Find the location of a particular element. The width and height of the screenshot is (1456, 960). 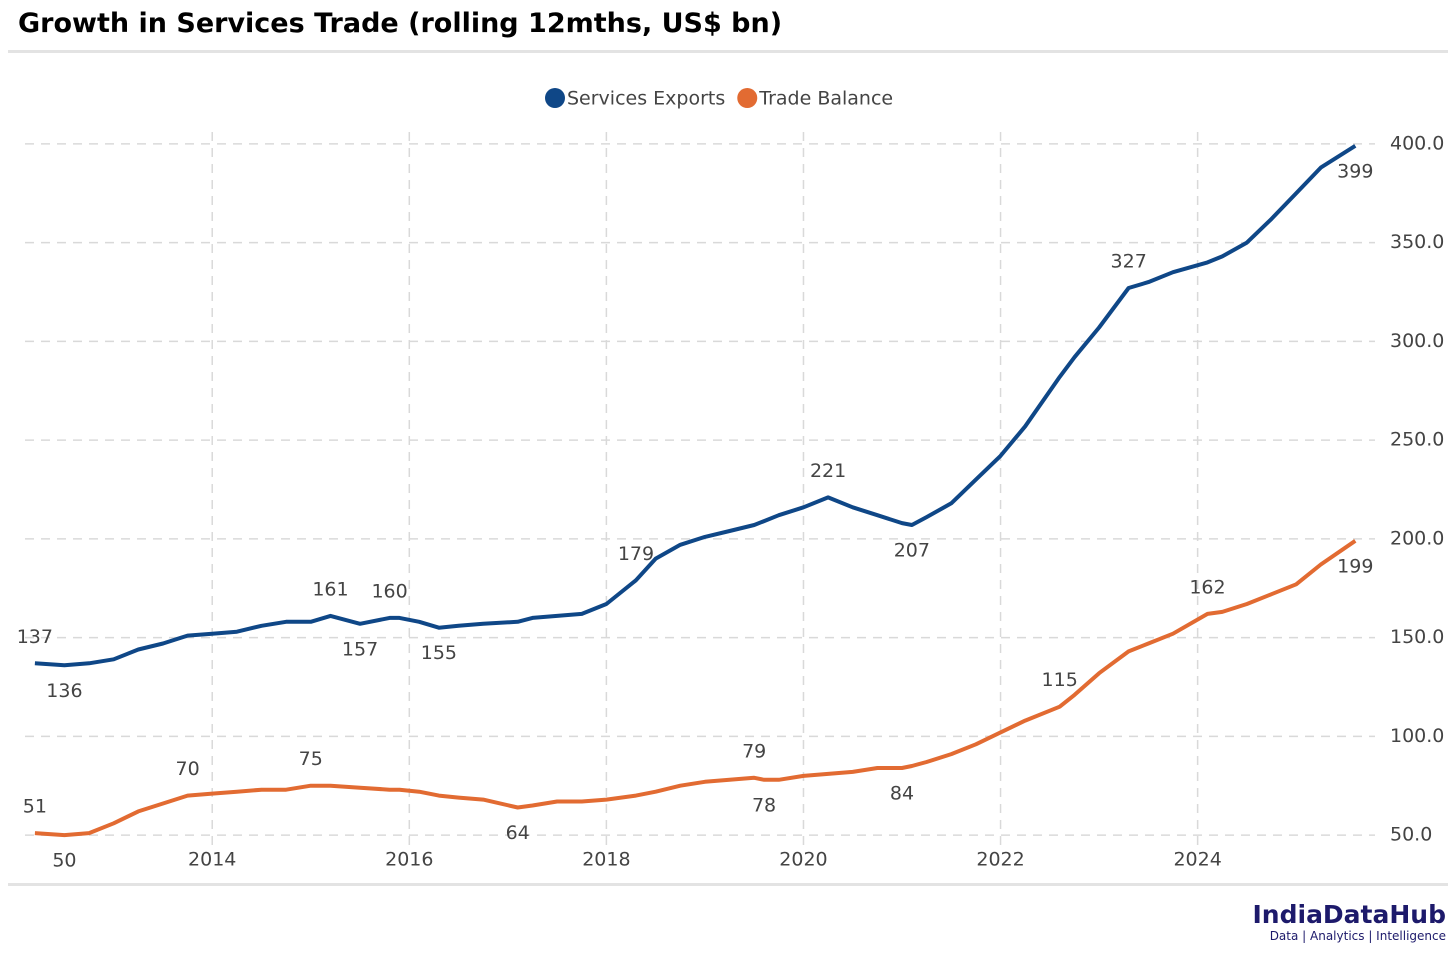

data-label: 157 is located at coordinates (360, 649).